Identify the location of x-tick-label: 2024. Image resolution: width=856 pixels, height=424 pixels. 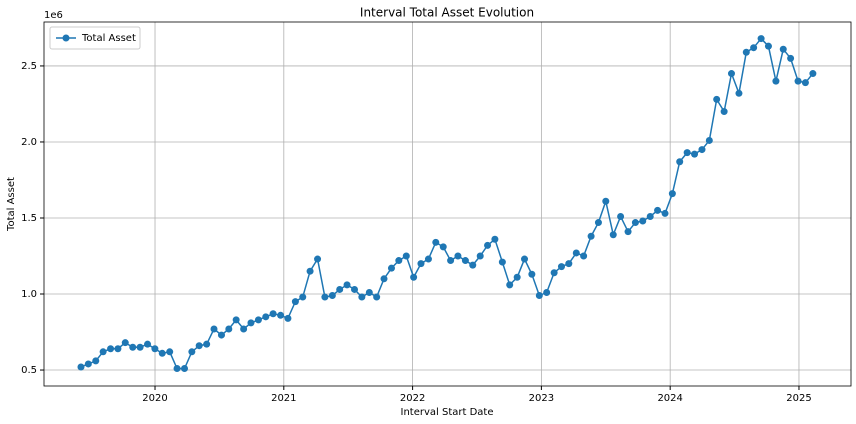
(669, 398).